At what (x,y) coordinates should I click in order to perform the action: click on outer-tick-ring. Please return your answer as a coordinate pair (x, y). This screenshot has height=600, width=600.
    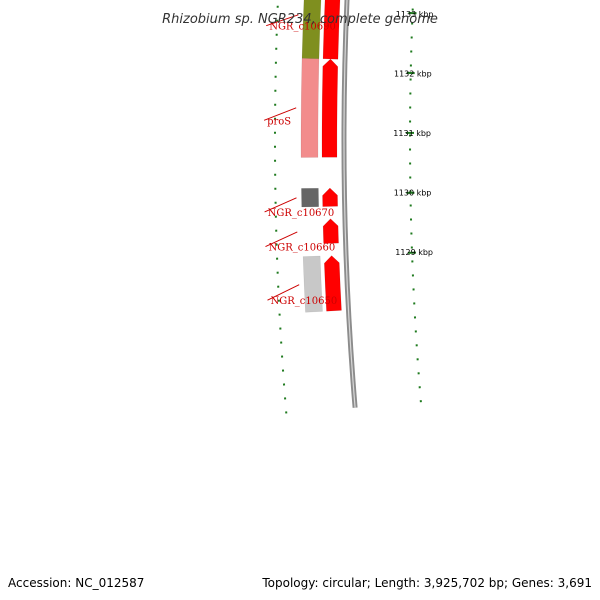
    Looking at the image, I should click on (280, 207).